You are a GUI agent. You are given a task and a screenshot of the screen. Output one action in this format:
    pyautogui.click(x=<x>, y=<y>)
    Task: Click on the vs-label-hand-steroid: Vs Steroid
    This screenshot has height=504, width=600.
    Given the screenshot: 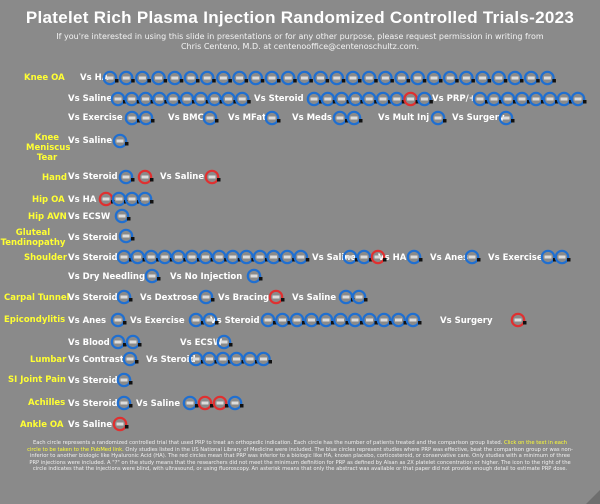 What is the action you would take?
    pyautogui.click(x=93, y=177)
    